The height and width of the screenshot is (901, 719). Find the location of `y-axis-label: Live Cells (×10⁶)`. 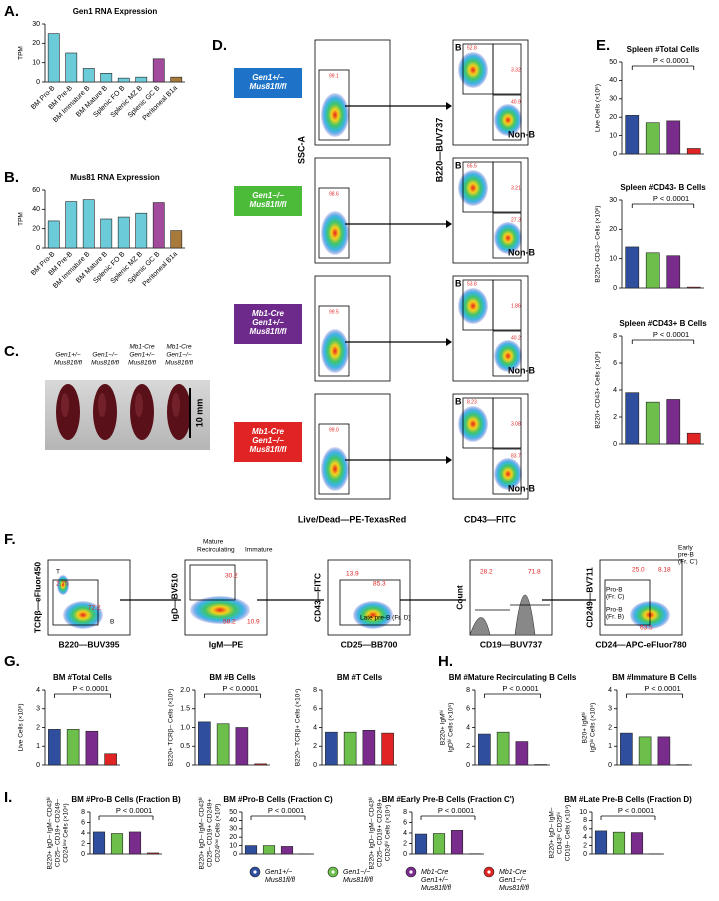

y-axis-label: Live Cells (×10⁶) is located at coordinates (598, 108).